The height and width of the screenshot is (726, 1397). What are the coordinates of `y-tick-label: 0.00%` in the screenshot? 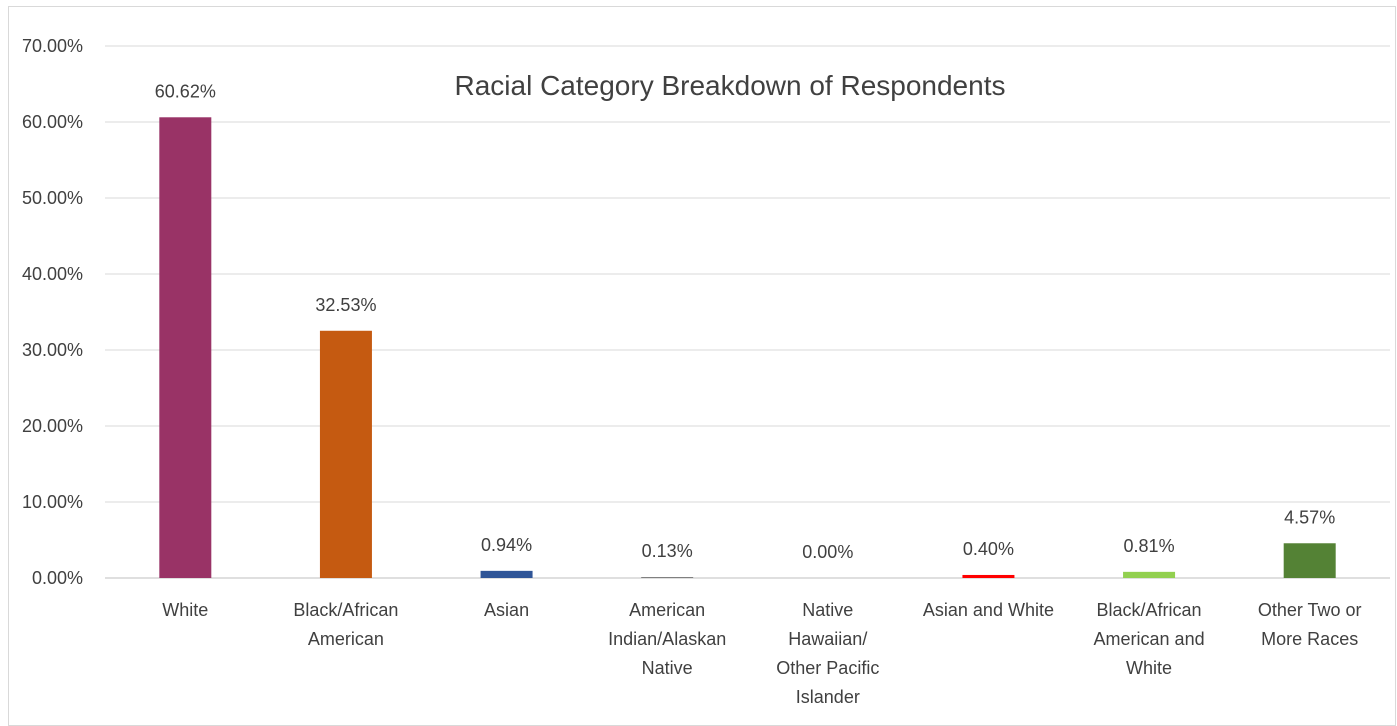 It's located at (57, 578).